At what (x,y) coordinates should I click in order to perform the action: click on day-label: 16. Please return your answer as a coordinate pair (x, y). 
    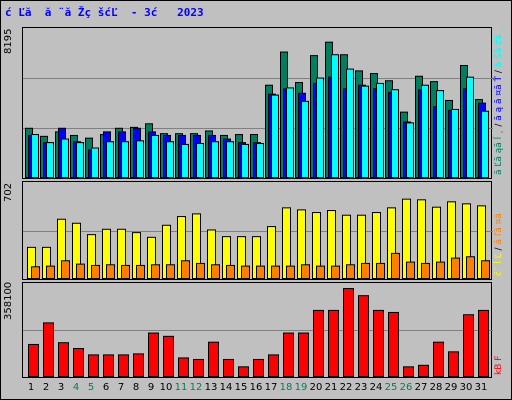
    Looking at the image, I should click on (256, 387).